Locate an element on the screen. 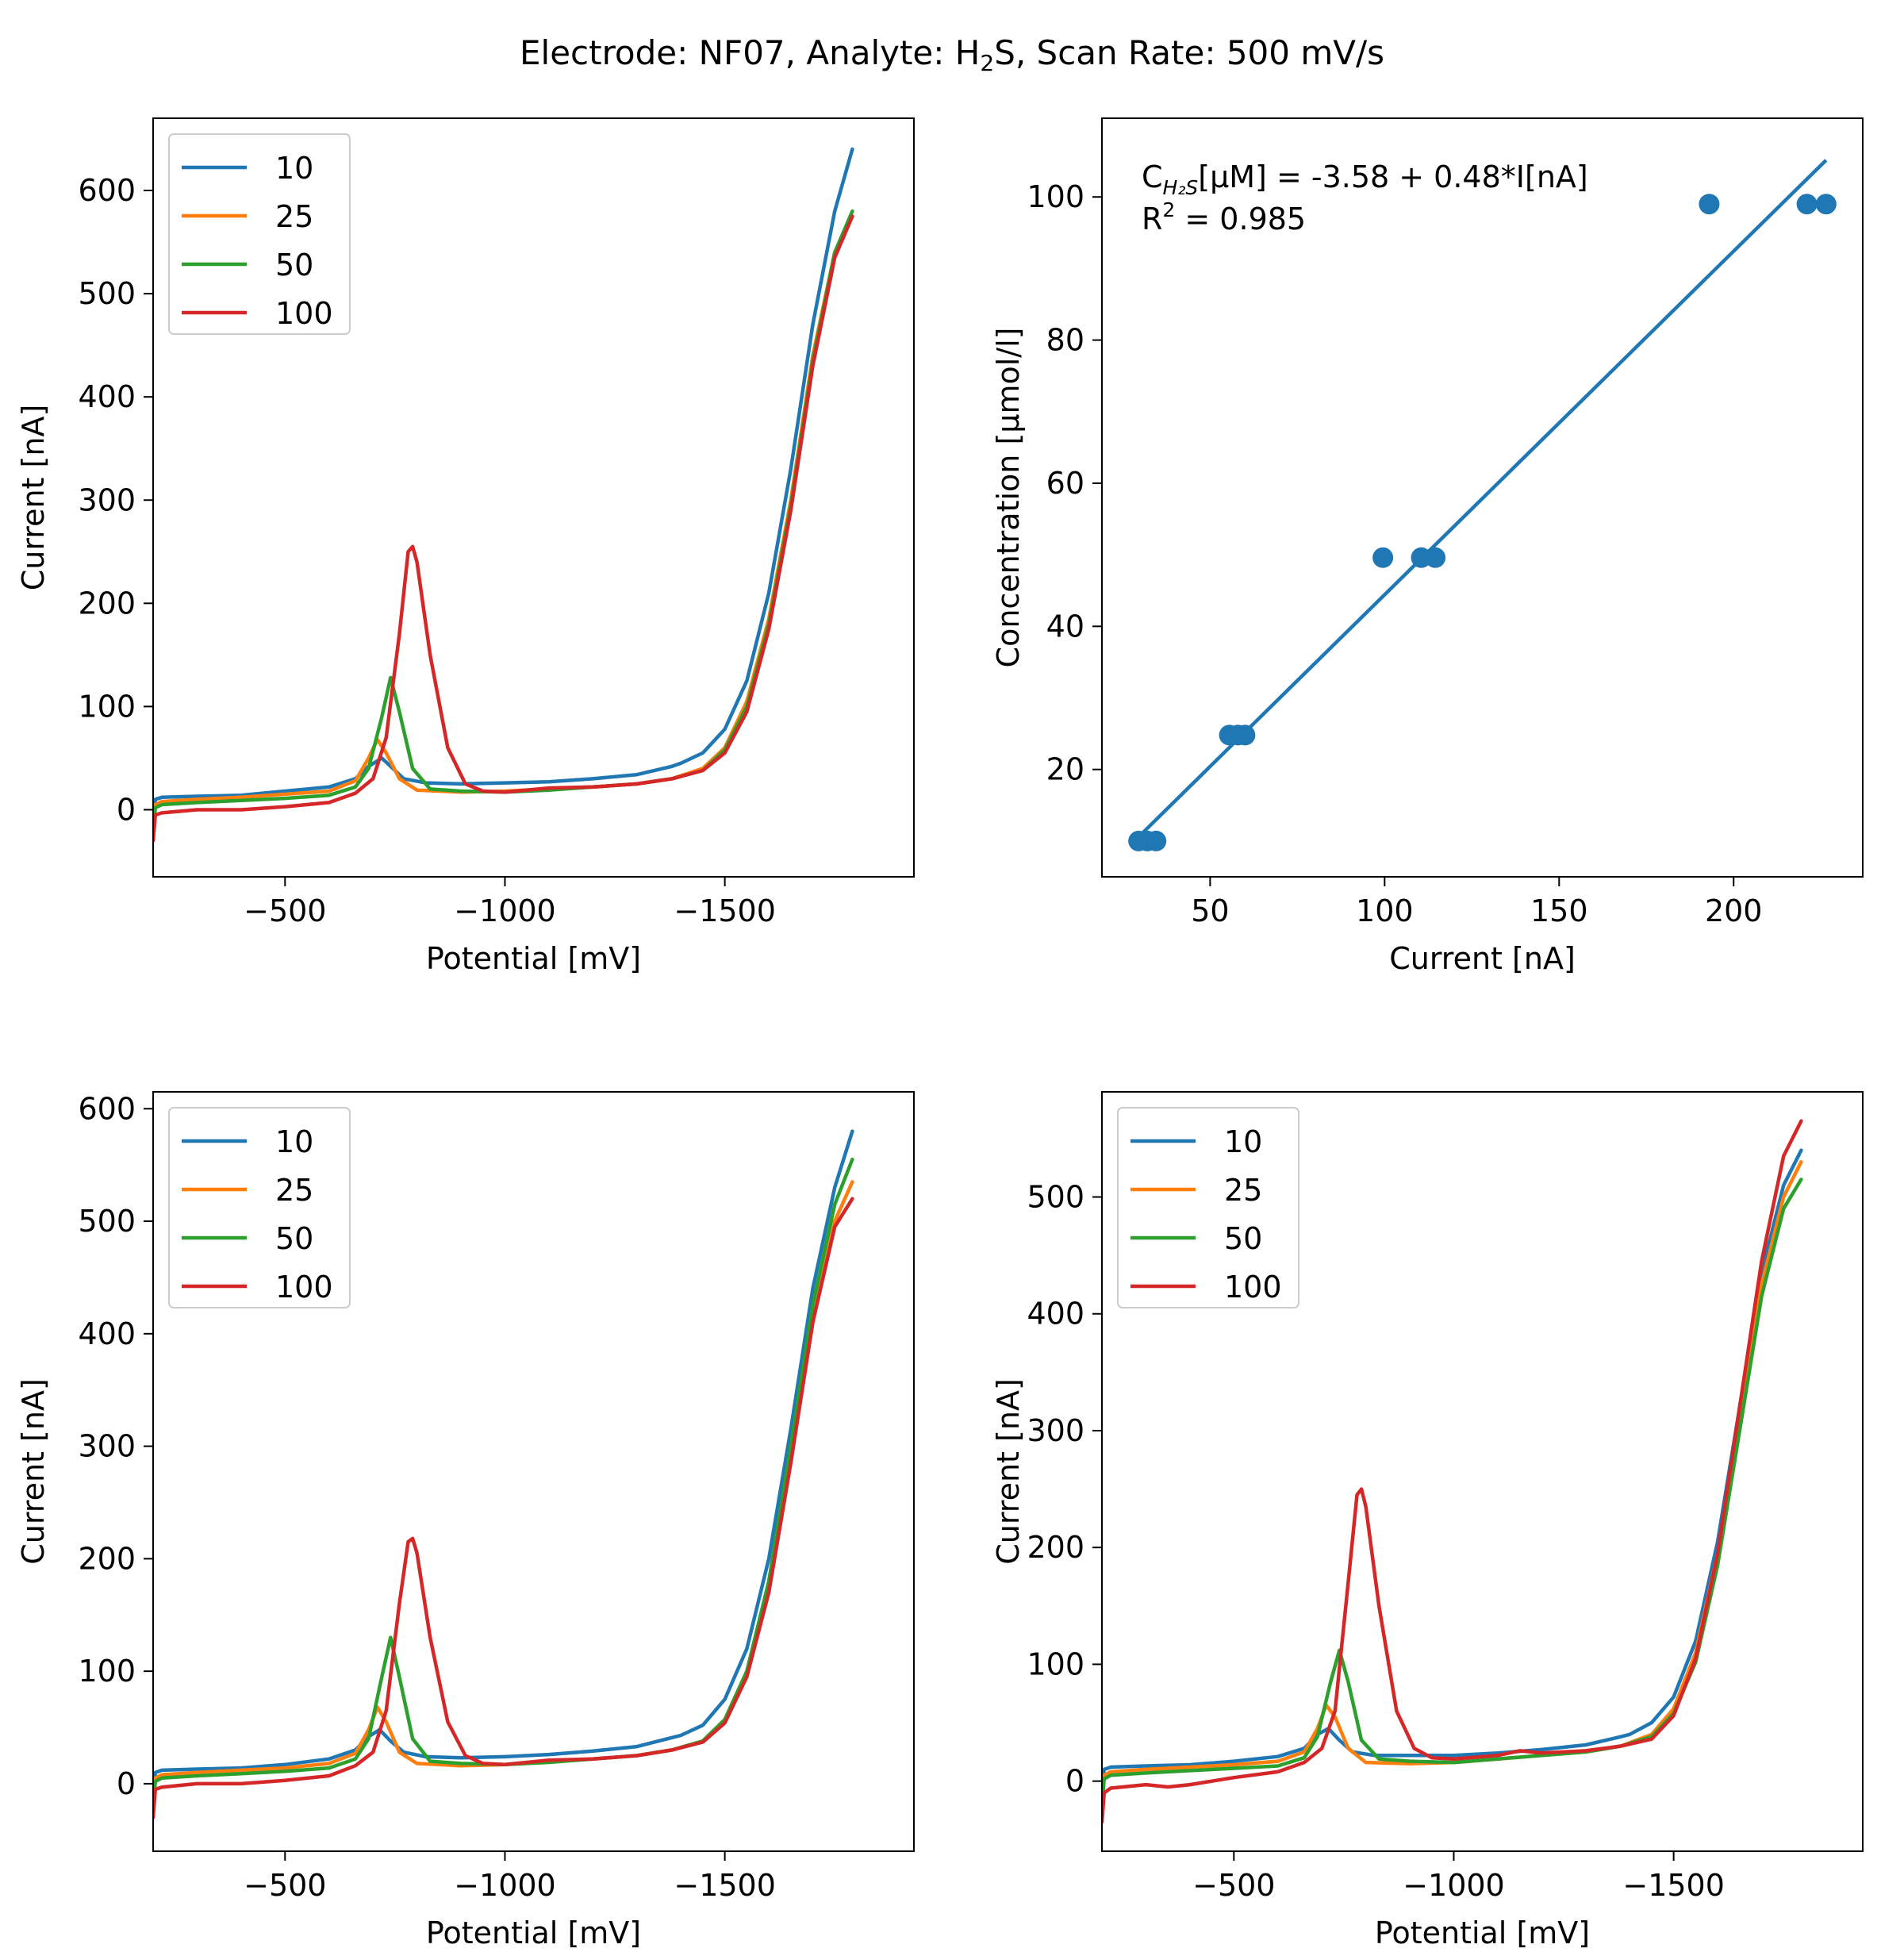 This screenshot has height=1952, width=1904. fit-equation: CH₂S[µM] = -3.58 + 0.48*I[nA] is located at coordinates (1365, 179).